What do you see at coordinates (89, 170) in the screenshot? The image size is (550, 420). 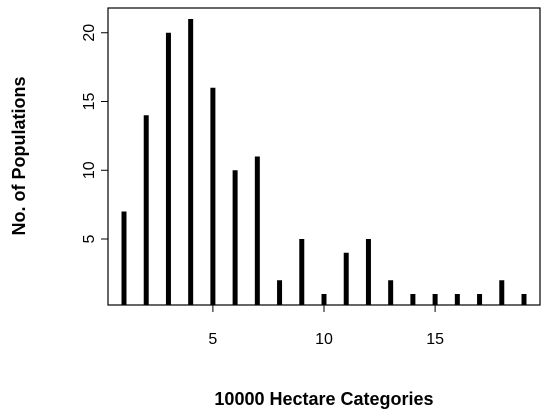 I see `y-tick-label: 10` at bounding box center [89, 170].